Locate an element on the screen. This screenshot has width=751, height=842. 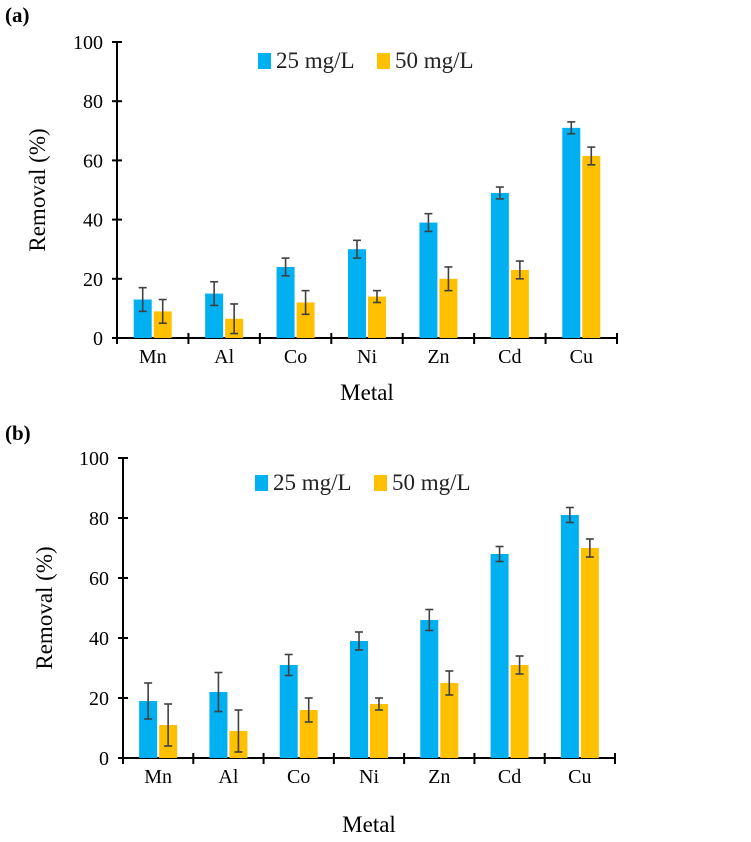
bar-50-mn is located at coordinates (162, 324).